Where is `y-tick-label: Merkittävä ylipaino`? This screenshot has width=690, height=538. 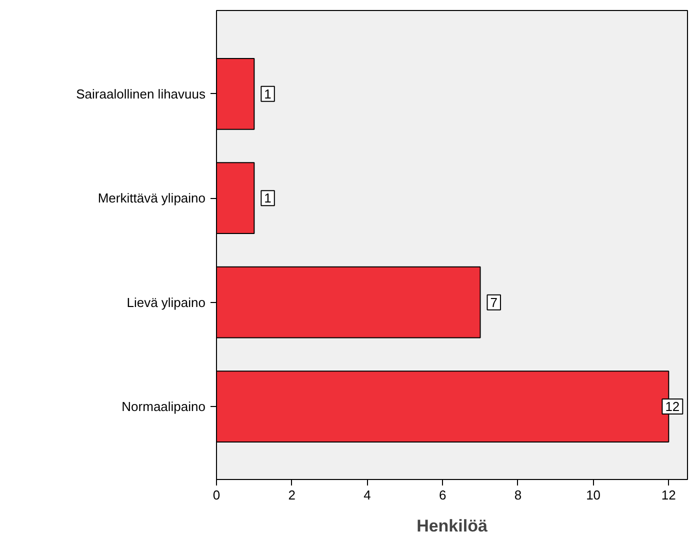
y-tick-label: Merkittävä ylipaino is located at coordinates (152, 198).